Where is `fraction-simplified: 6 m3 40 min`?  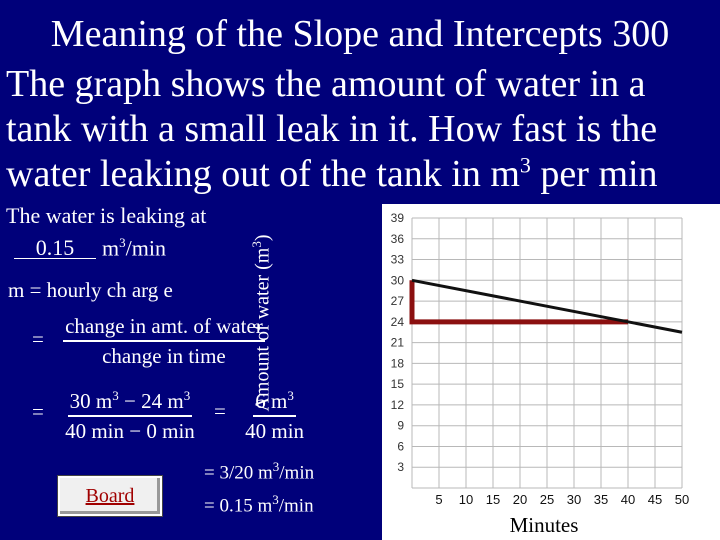
fraction-simplified: 6 m3 40 min is located at coordinates (274, 413).